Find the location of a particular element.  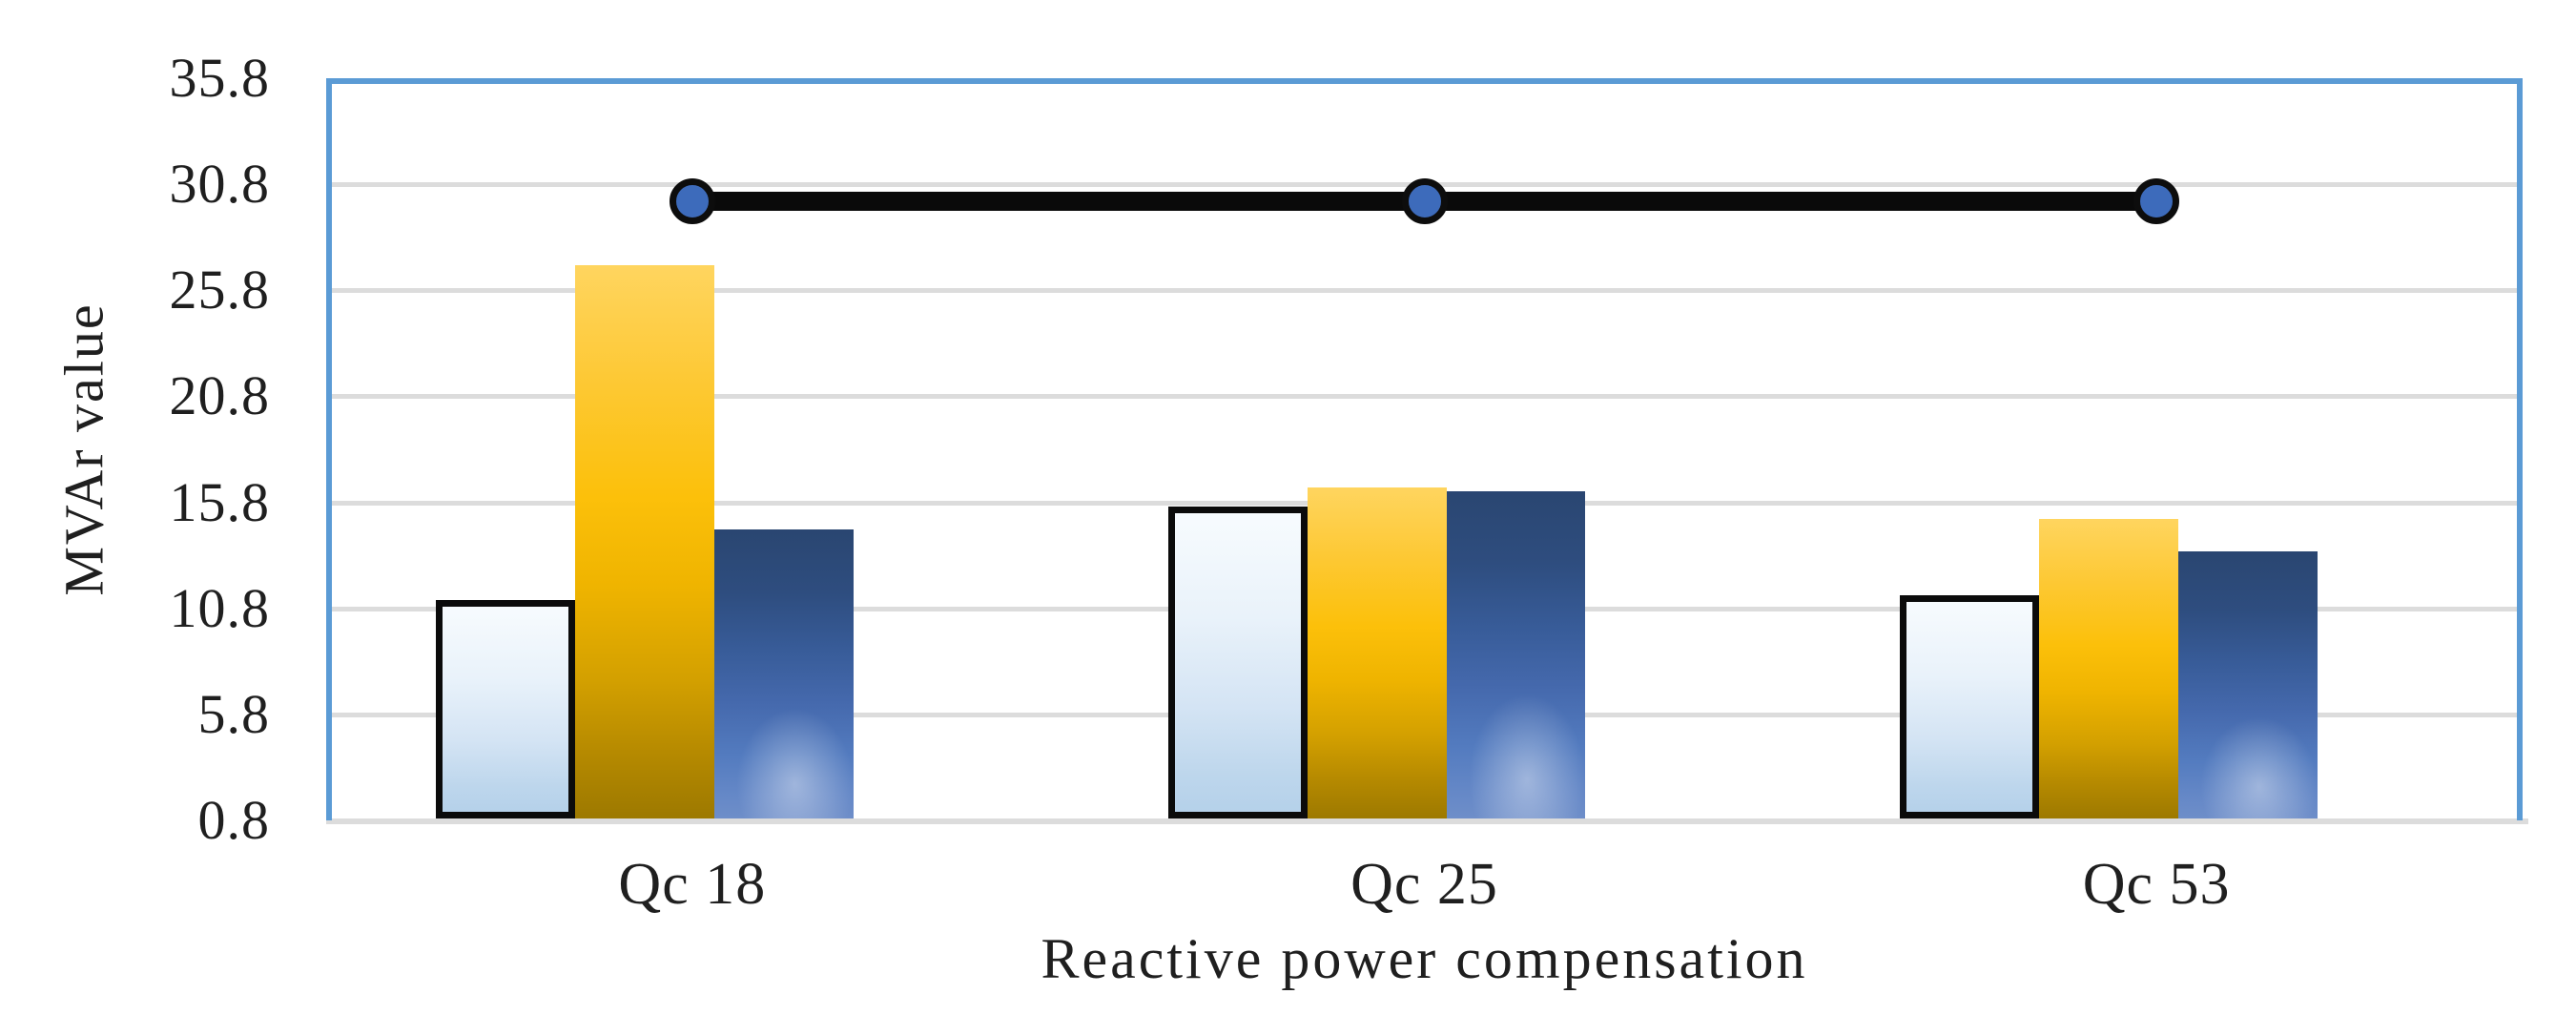

y-axis-tick-label: 15.8 is located at coordinates (219, 502).